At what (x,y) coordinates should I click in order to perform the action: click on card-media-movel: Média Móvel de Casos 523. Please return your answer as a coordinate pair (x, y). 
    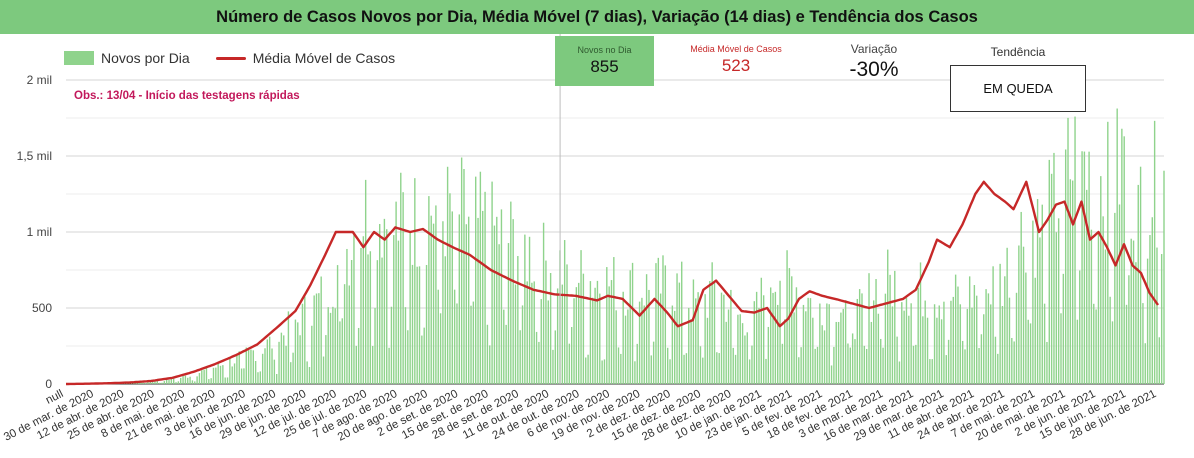
    Looking at the image, I should click on (736, 60).